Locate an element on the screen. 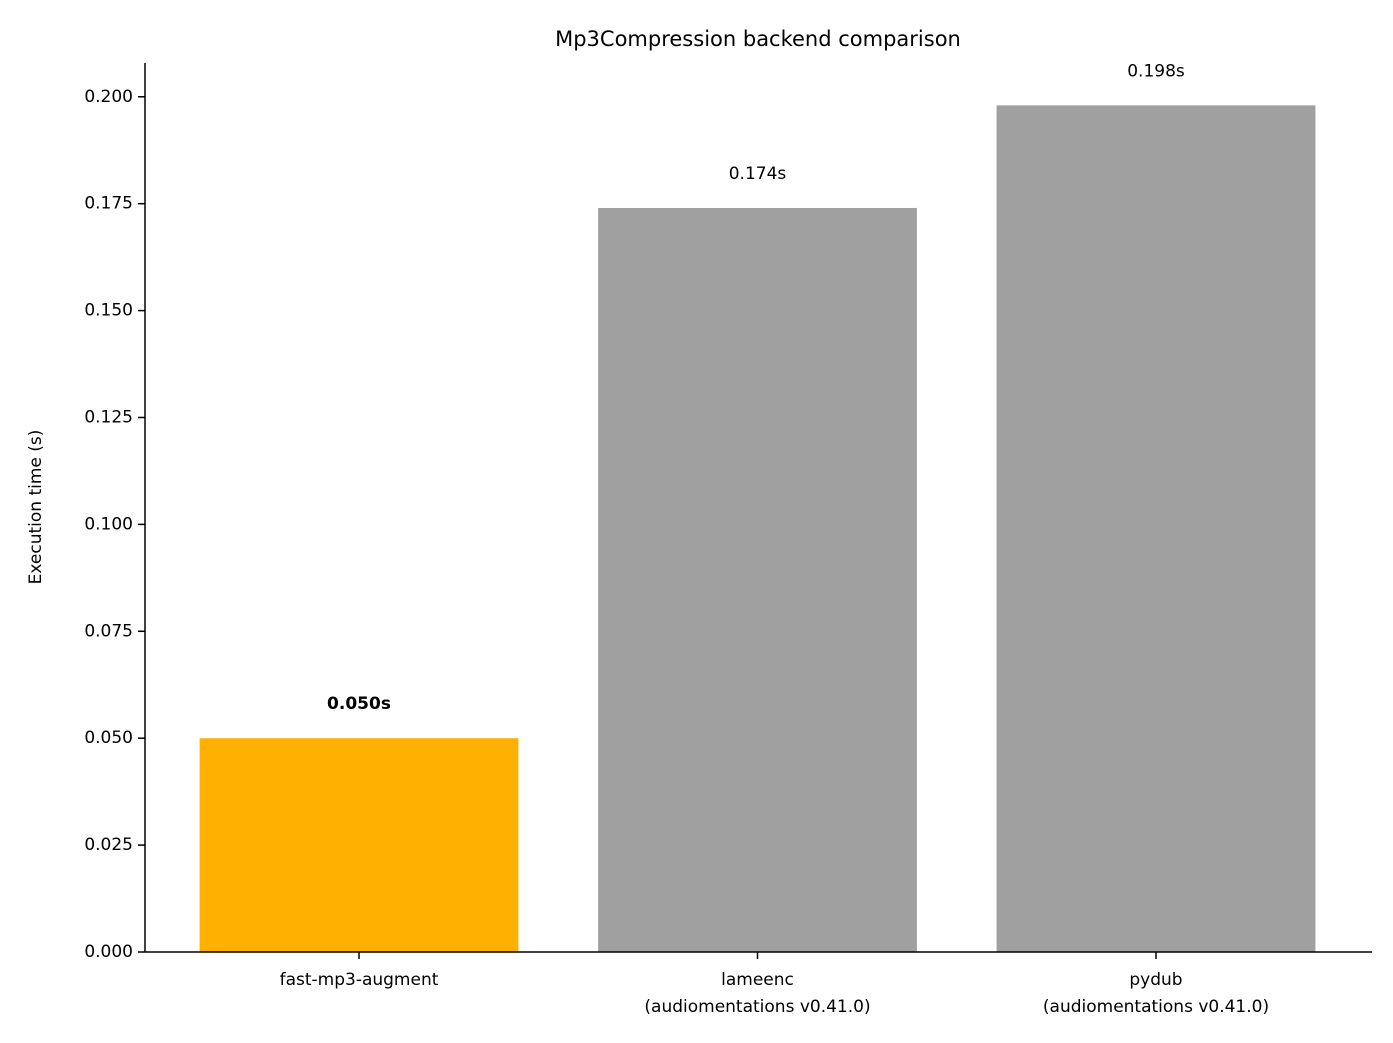 The height and width of the screenshot is (1043, 1393). y-tick-label: 0.100 is located at coordinates (108, 524).